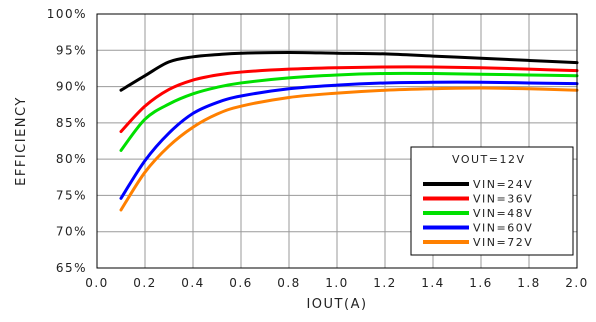 The image size is (596, 322). I want to click on y-tick-label: 95%, so click(71, 50).